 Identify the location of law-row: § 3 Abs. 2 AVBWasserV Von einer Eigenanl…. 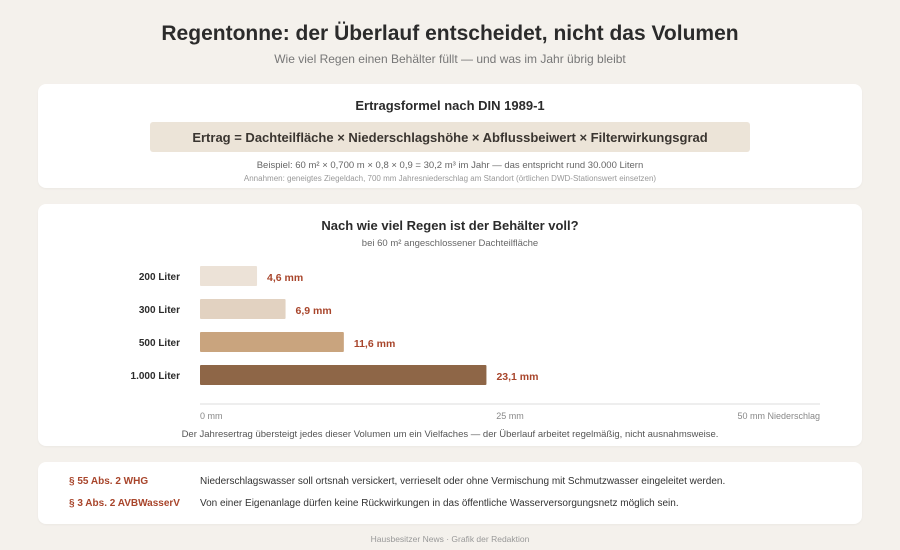
(374, 503).